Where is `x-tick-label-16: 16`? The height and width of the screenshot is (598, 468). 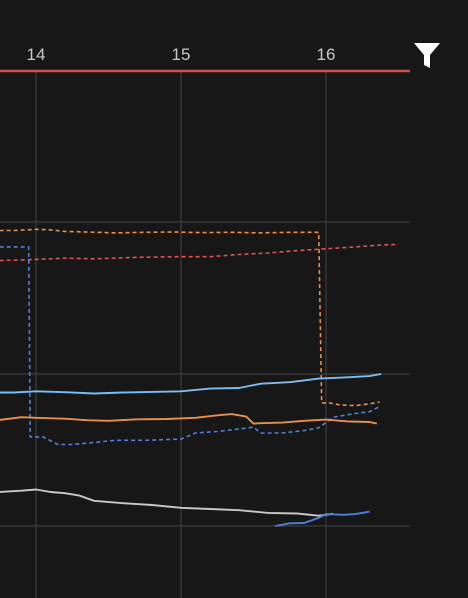 x-tick-label-16: 16 is located at coordinates (326, 54).